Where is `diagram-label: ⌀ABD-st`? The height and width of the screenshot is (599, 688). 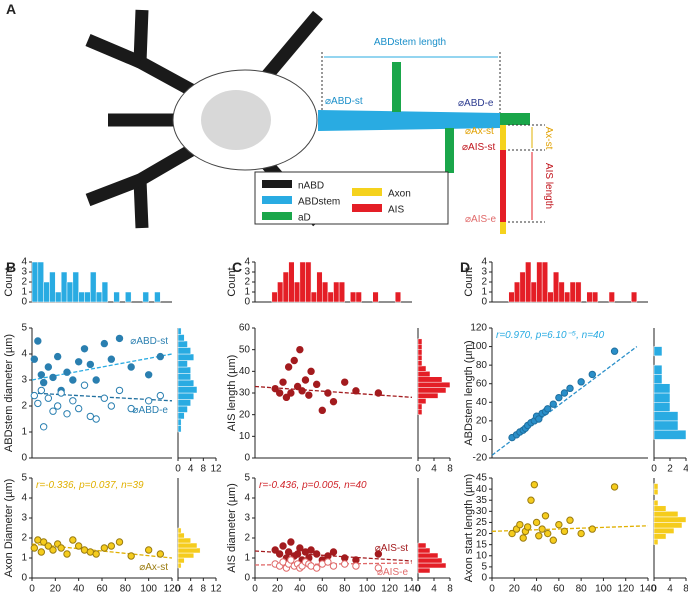
diagram-label: ⌀ABD-st is located at coordinates (344, 101).